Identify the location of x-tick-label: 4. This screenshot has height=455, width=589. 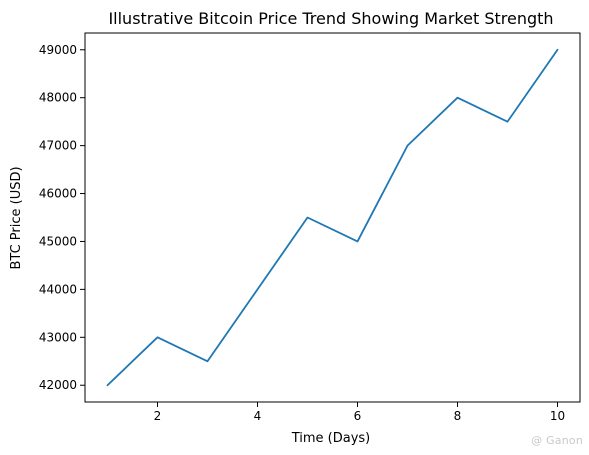
(258, 416).